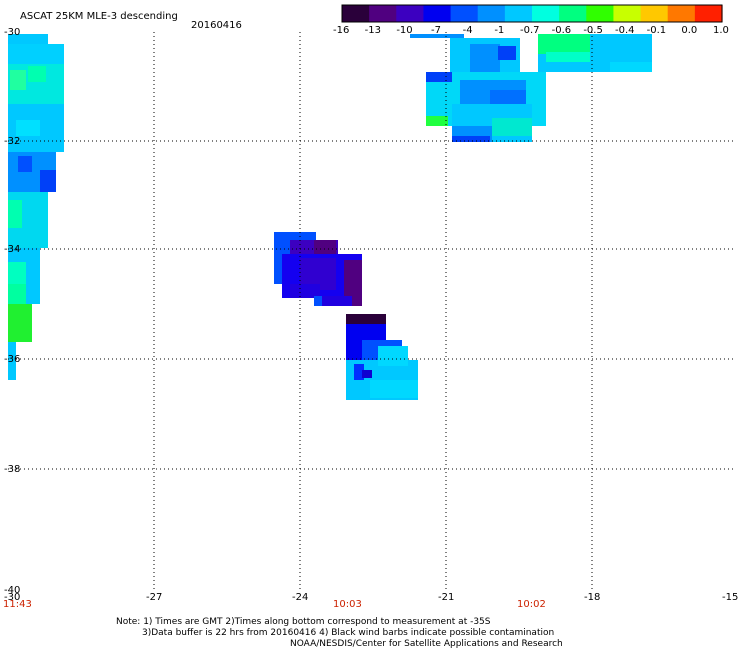  I want to click on latitude-label: -32, so click(12, 141).